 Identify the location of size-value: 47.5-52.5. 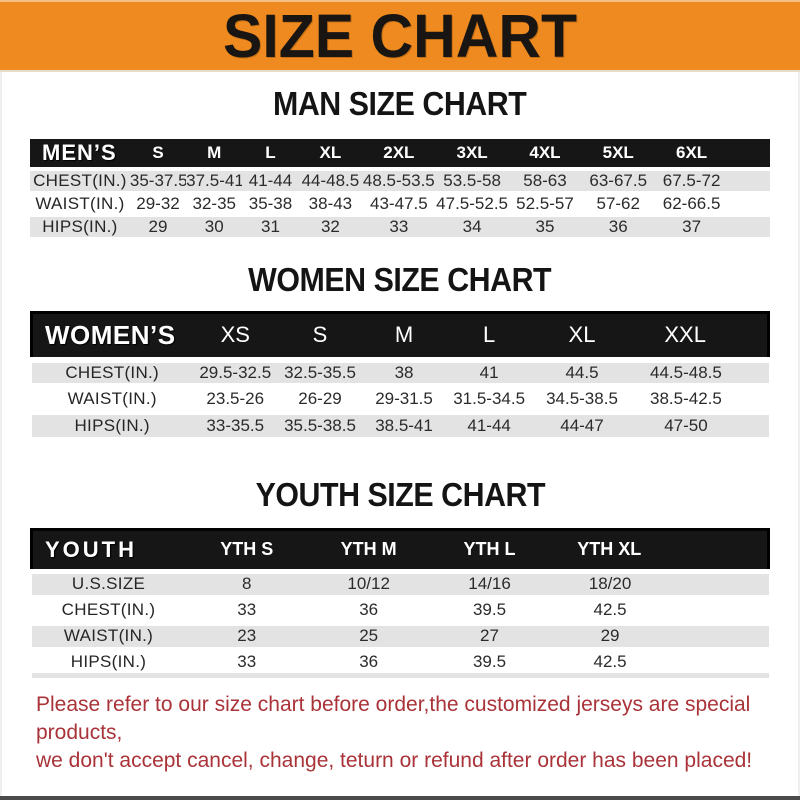
(472, 203).